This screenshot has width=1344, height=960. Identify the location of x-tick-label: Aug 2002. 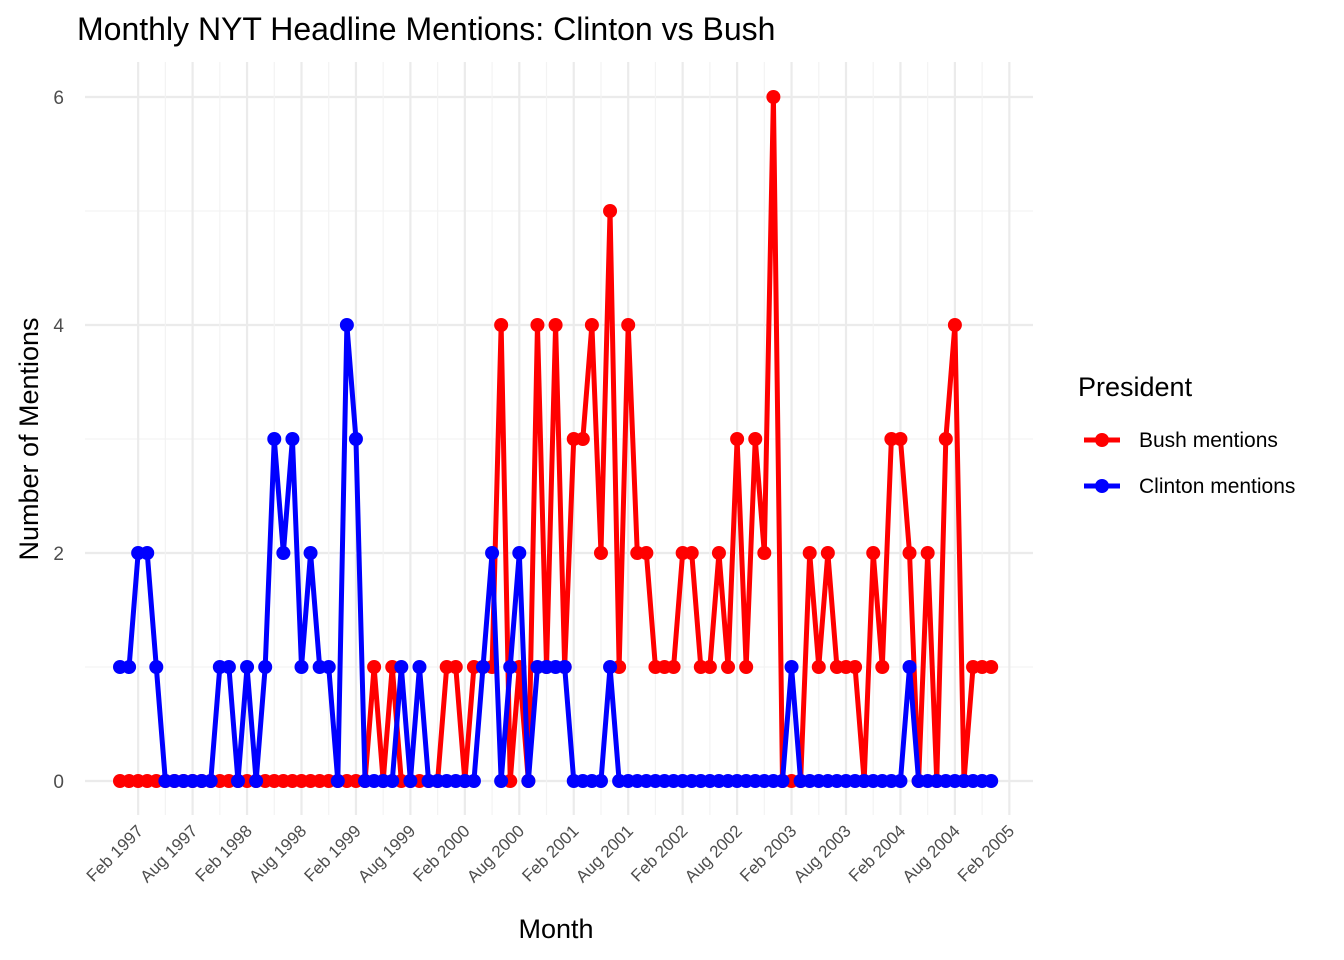
(713, 853).